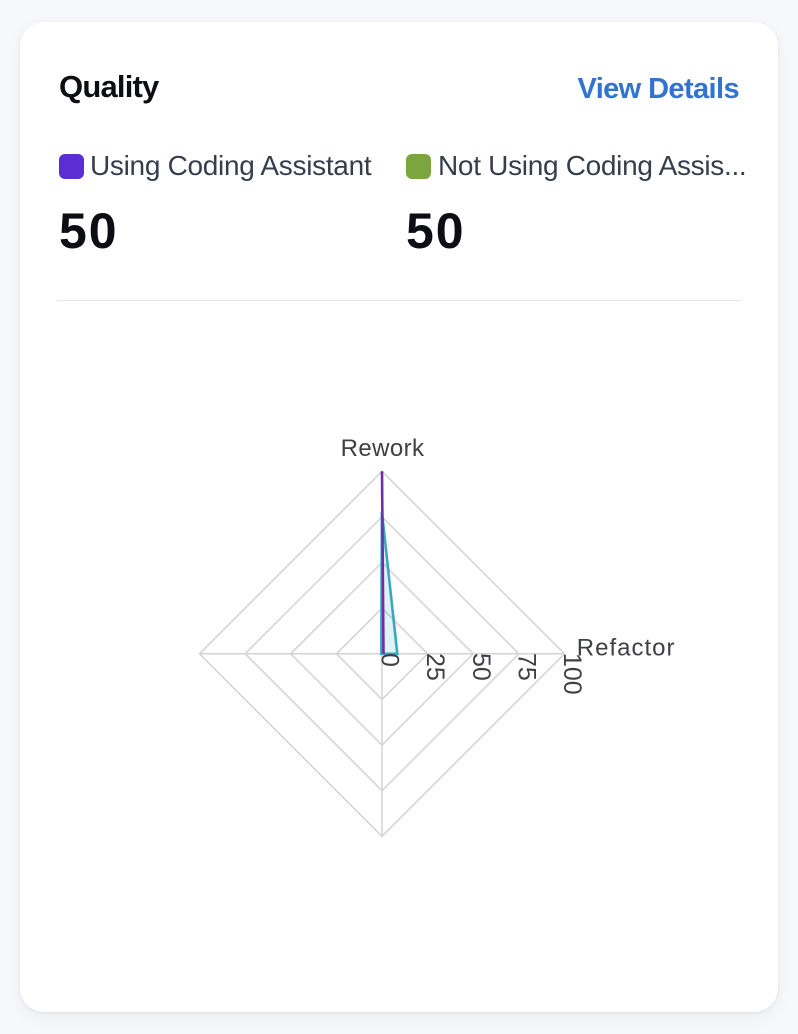 This screenshot has width=798, height=1034. What do you see at coordinates (526, 667) in the screenshot?
I see `svg-text: 75` at bounding box center [526, 667].